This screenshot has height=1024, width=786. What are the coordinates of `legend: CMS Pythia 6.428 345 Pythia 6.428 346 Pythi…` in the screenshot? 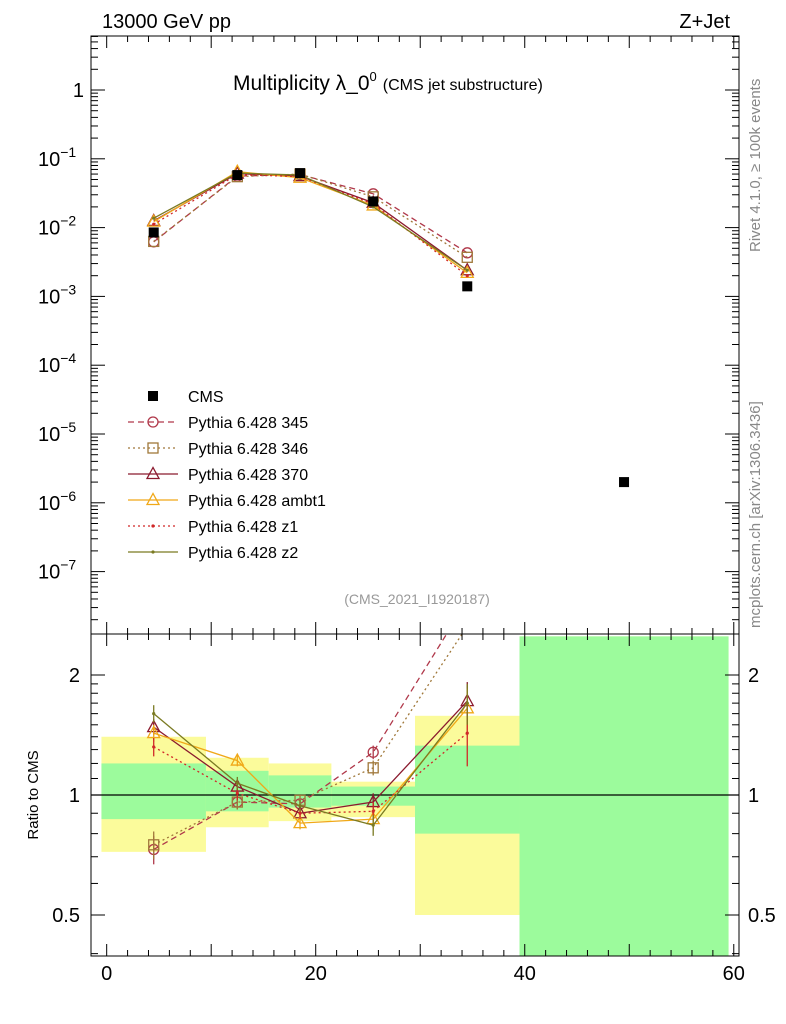 It's located at (227, 475).